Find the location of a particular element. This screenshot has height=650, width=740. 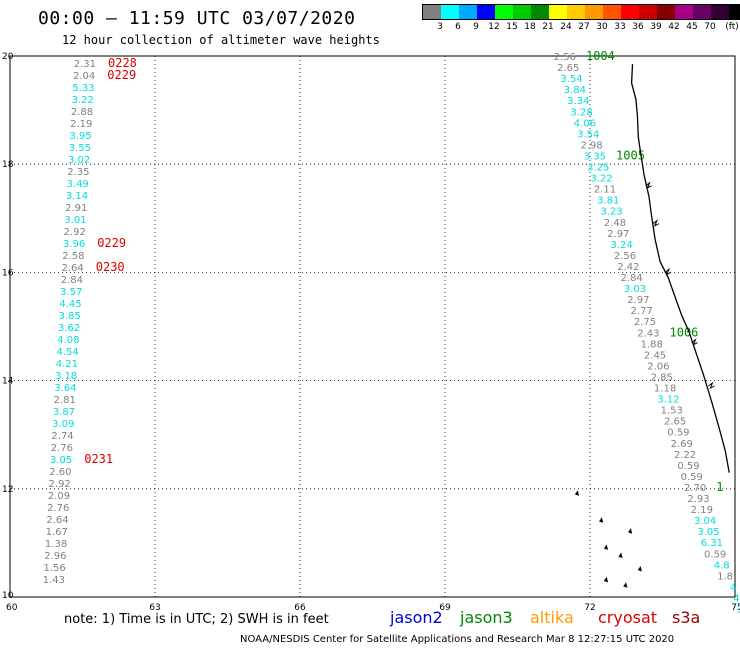

track1-swh-value: 3.87 is located at coordinates (64, 412).